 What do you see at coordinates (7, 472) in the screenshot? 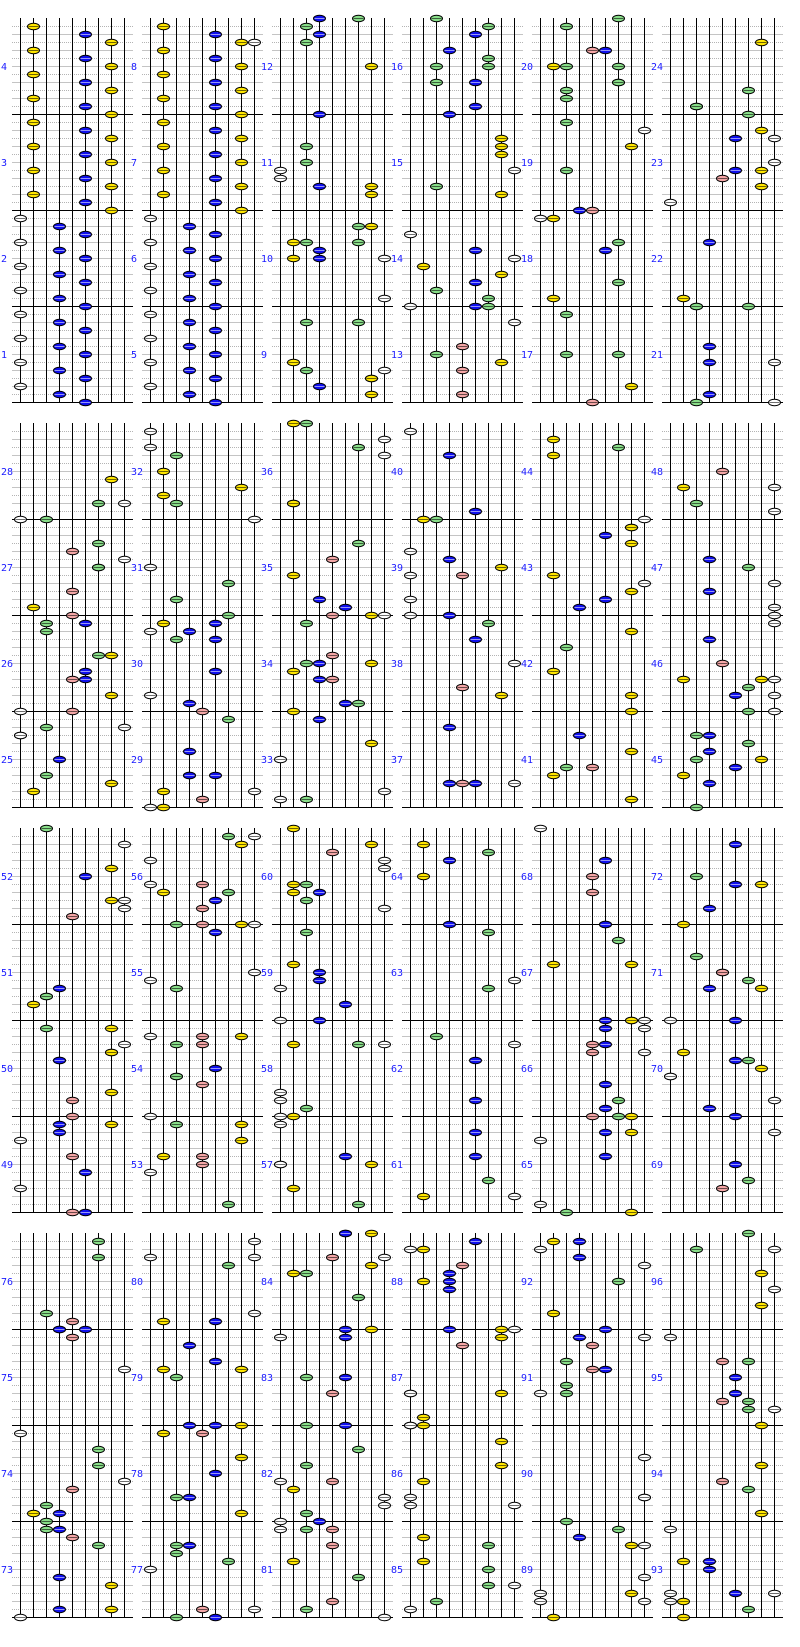
I see `measure-number: 28` at bounding box center [7, 472].